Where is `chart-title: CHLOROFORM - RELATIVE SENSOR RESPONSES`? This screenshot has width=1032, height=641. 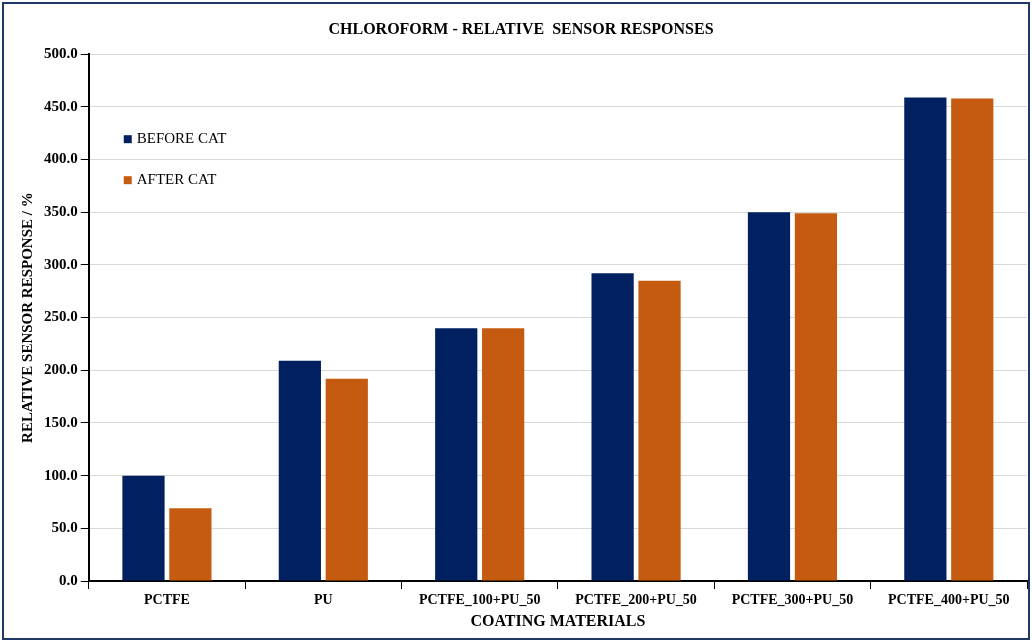 chart-title: CHLOROFORM - RELATIVE SENSOR RESPONSES is located at coordinates (521, 28).